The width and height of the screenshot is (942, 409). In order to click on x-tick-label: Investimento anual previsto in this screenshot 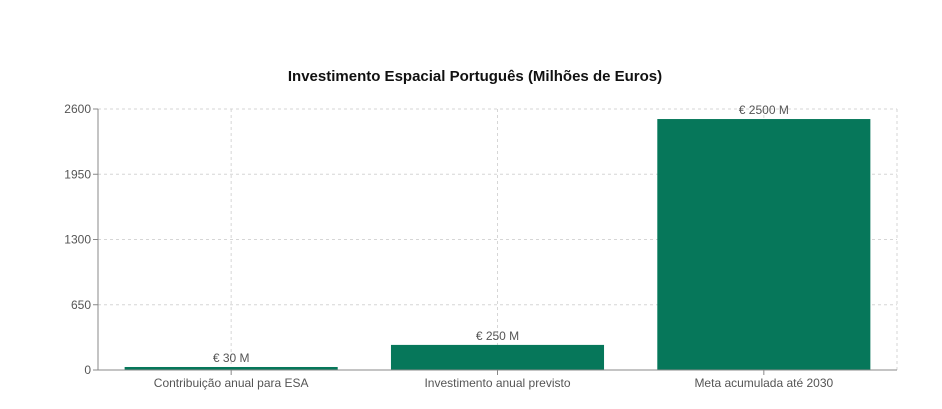, I will do `click(497, 383)`.